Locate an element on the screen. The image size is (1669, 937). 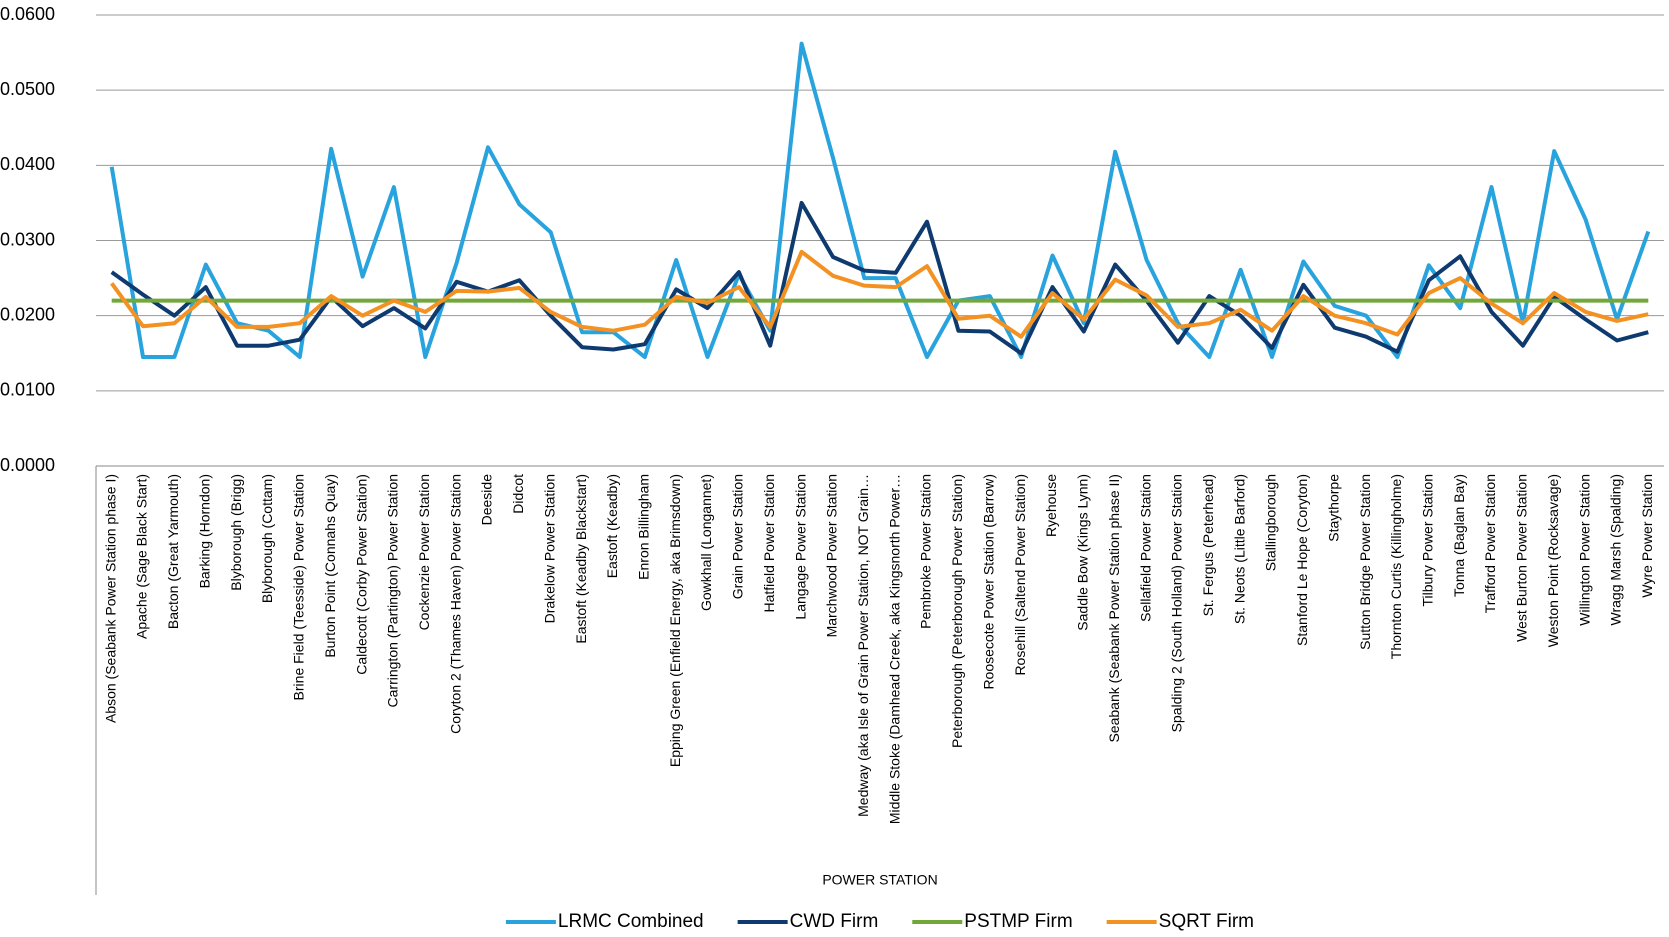
legend-label: SQRT Firm is located at coordinates (1206, 921).